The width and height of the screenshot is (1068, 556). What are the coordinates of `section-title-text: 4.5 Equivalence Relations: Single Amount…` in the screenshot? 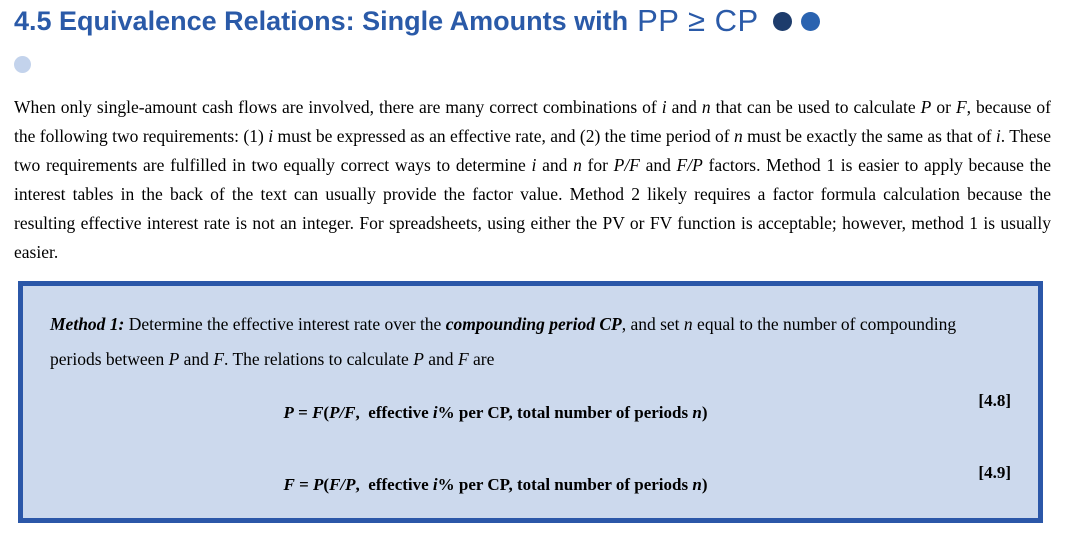 It's located at (321, 21).